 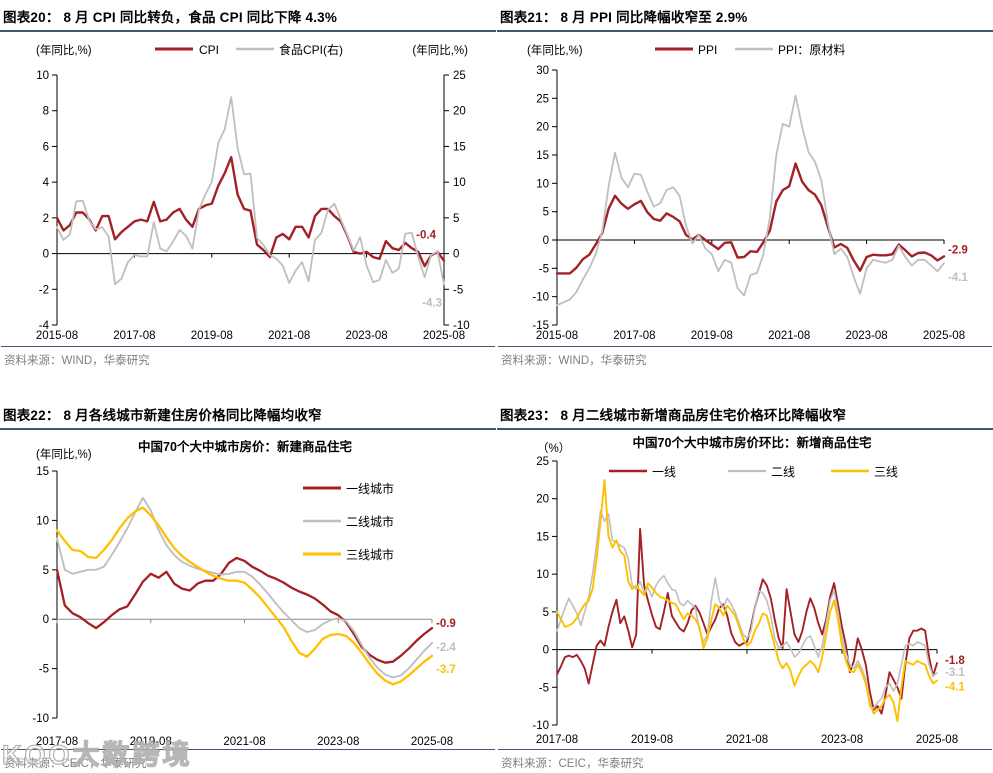 What do you see at coordinates (955, 661) in the screenshot?
I see `series-end-label: -1.8` at bounding box center [955, 661].